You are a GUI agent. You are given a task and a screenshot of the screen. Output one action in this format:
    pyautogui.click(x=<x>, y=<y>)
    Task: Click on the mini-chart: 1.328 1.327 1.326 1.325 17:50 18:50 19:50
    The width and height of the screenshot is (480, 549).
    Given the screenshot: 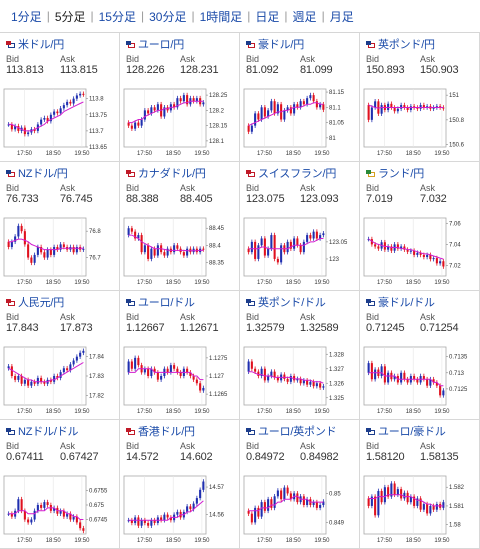 What is the action you would take?
    pyautogui.click(x=299, y=381)
    